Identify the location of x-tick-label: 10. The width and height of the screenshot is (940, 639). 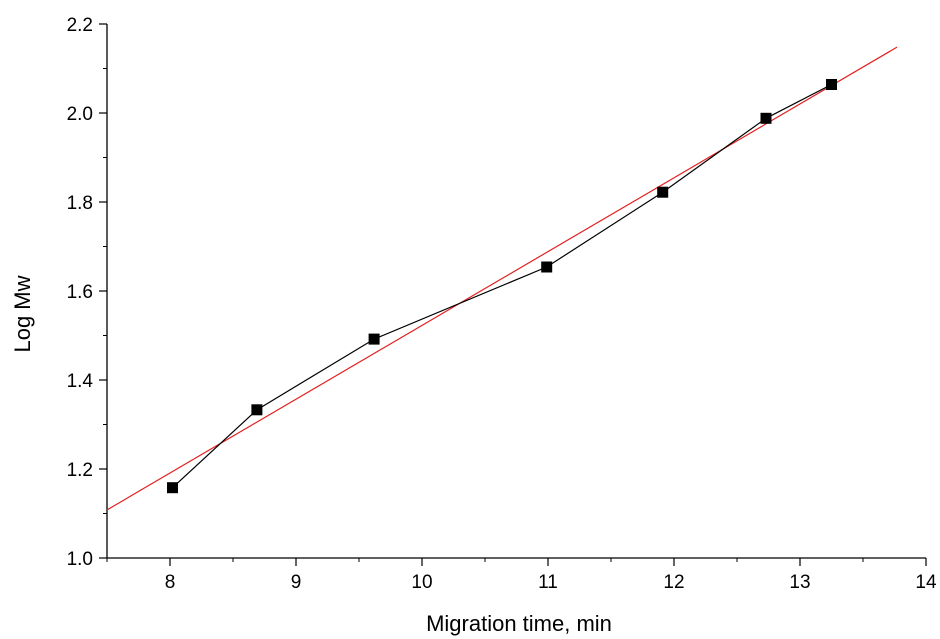
(421, 582).